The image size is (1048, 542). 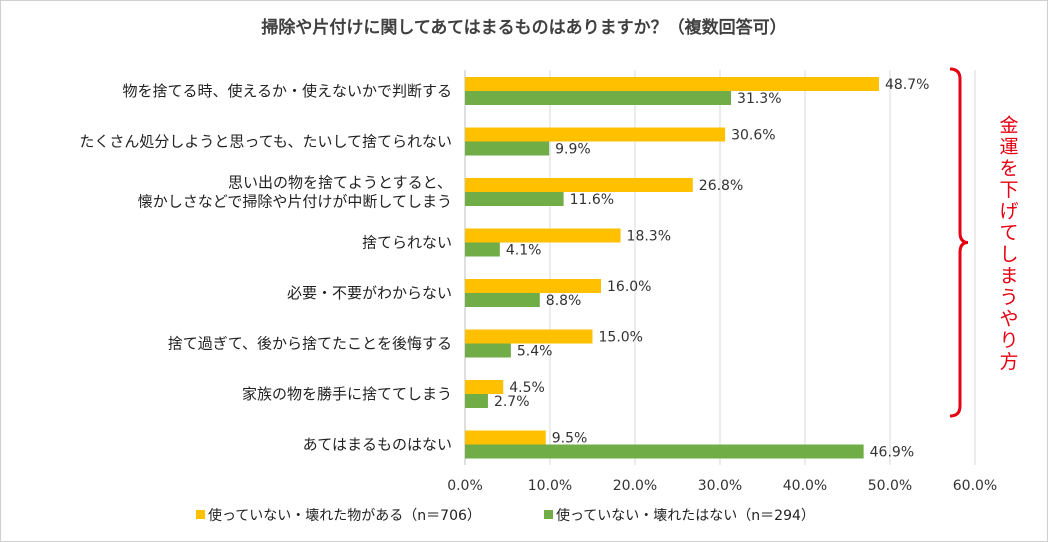 What do you see at coordinates (805, 486) in the screenshot?
I see `x-tick-label: 40.0%` at bounding box center [805, 486].